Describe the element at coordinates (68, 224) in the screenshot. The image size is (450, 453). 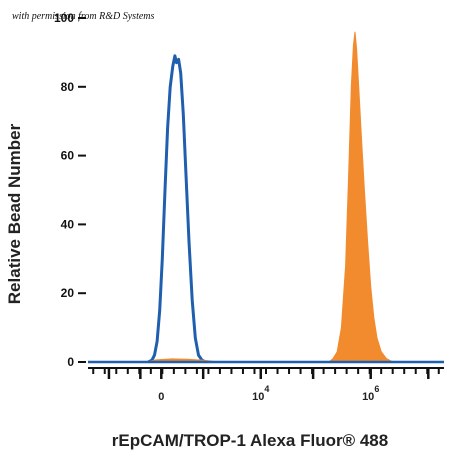
I see `y-tick-label: 40` at that location.